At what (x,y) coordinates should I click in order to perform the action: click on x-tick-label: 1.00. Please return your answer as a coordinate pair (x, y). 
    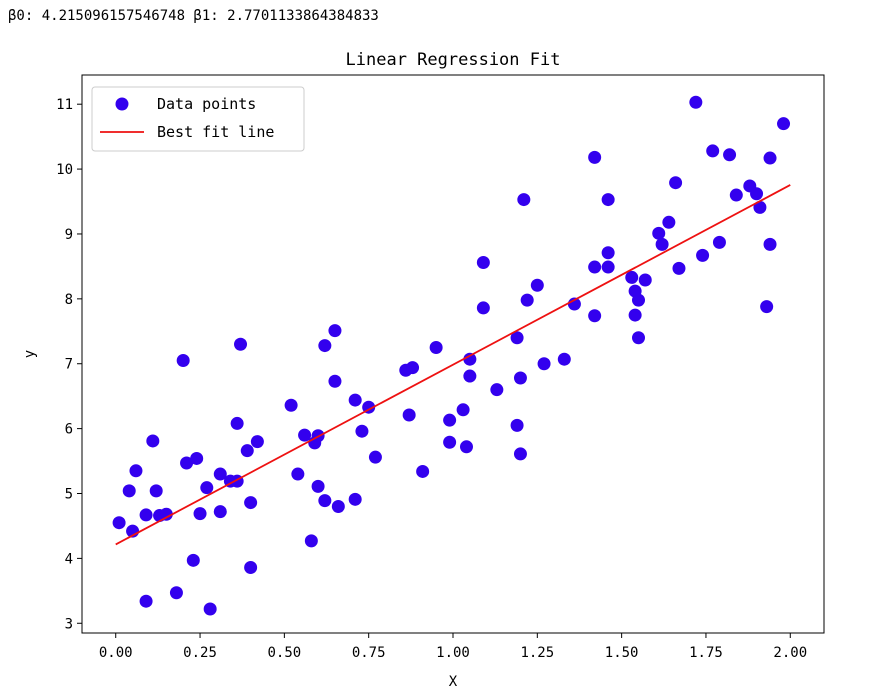
    Looking at the image, I should click on (453, 653).